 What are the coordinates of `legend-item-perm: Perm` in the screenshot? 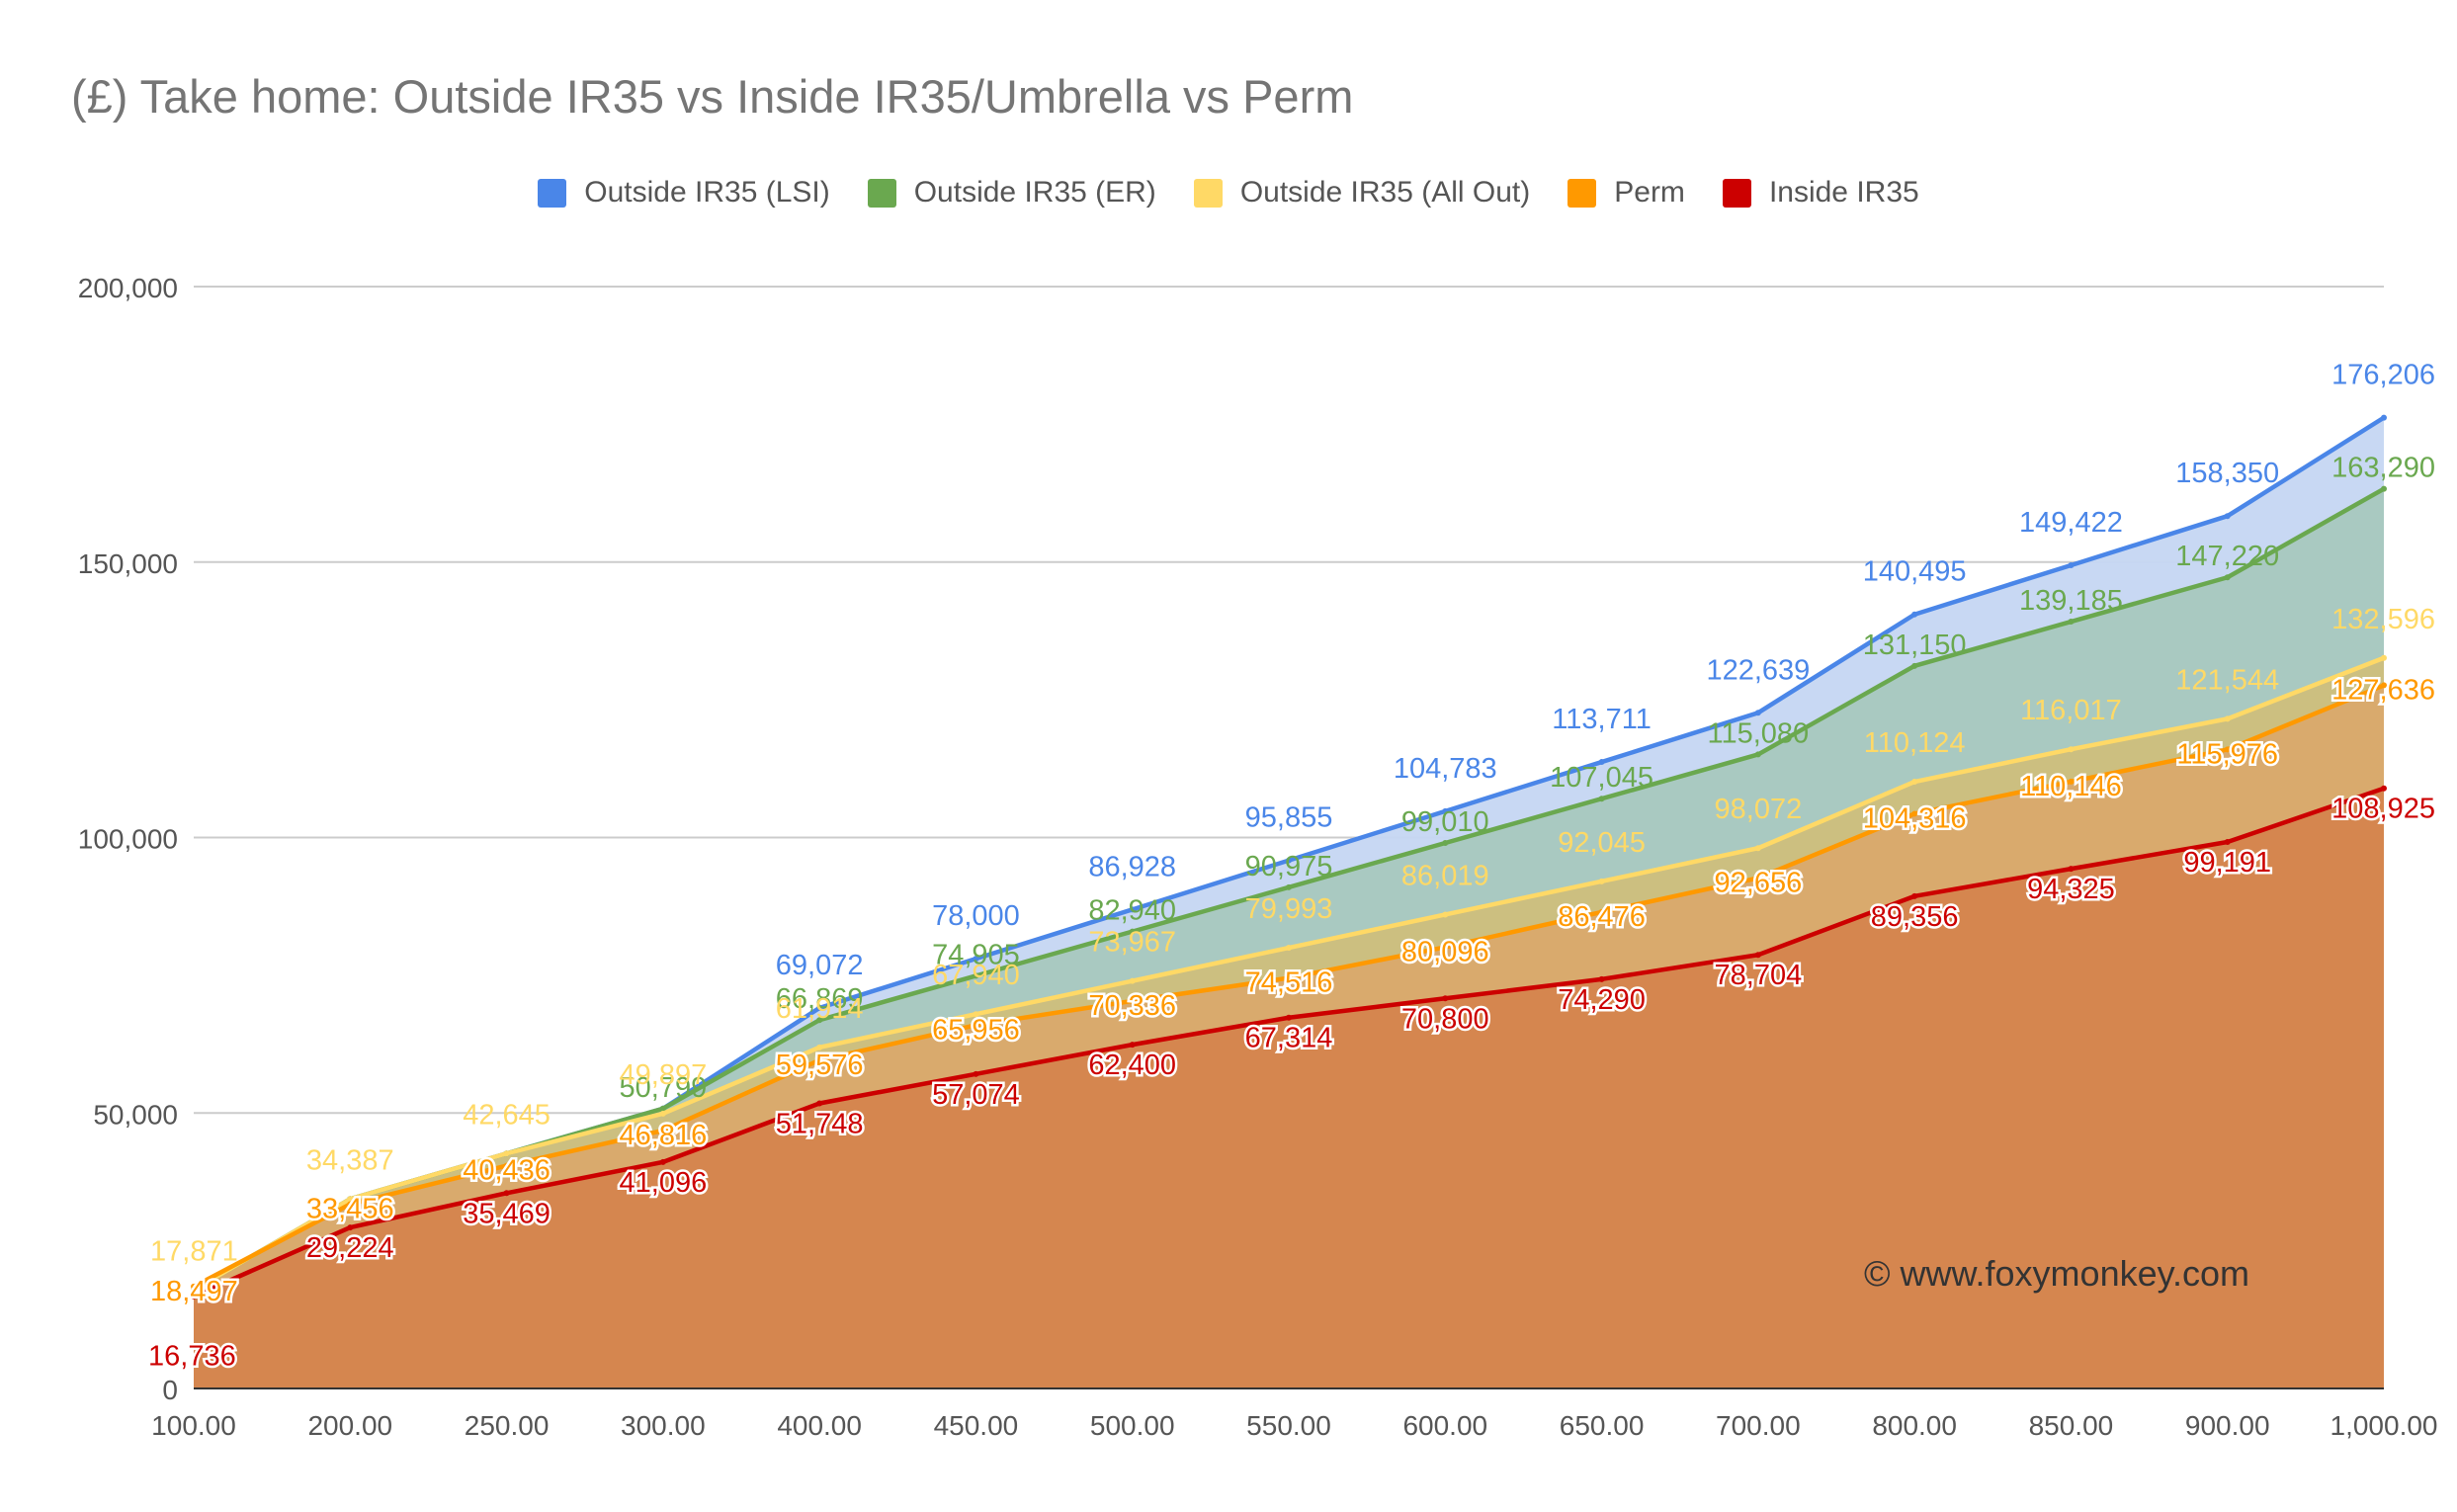 It's located at (1626, 193).